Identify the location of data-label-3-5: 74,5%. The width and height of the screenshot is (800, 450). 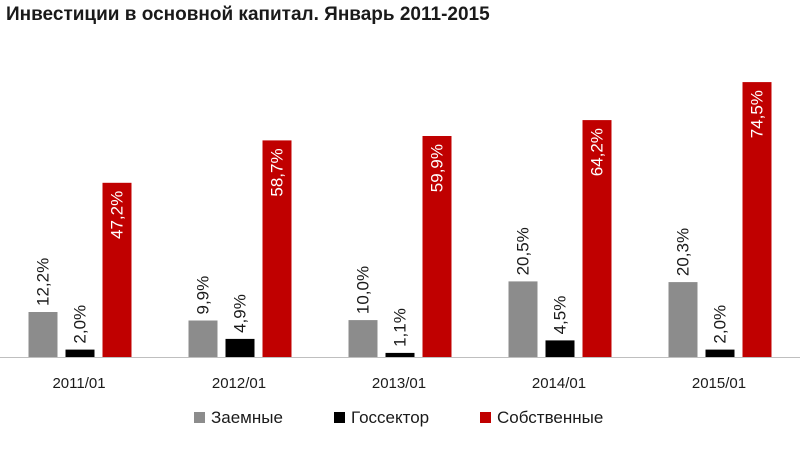
(757, 114).